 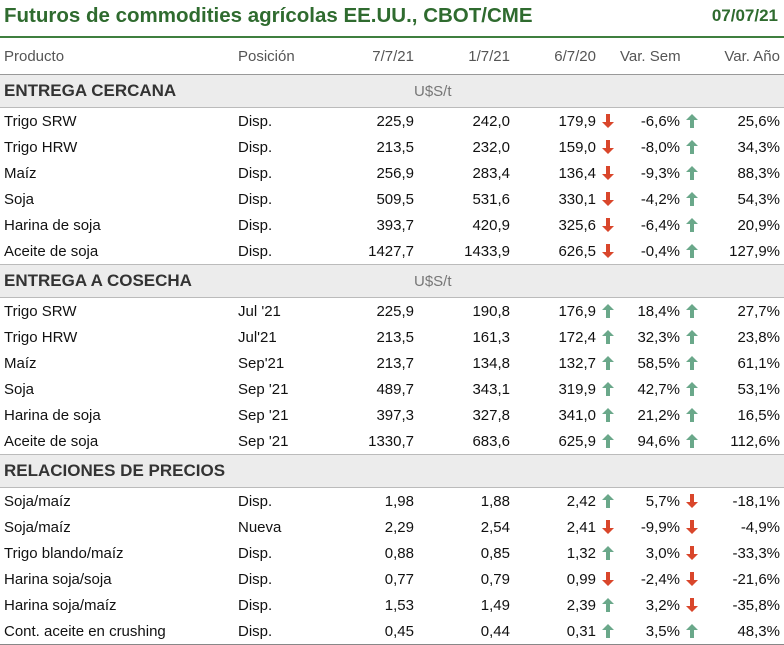 I want to click on cell-date-1: 225,9, so click(x=395, y=121).